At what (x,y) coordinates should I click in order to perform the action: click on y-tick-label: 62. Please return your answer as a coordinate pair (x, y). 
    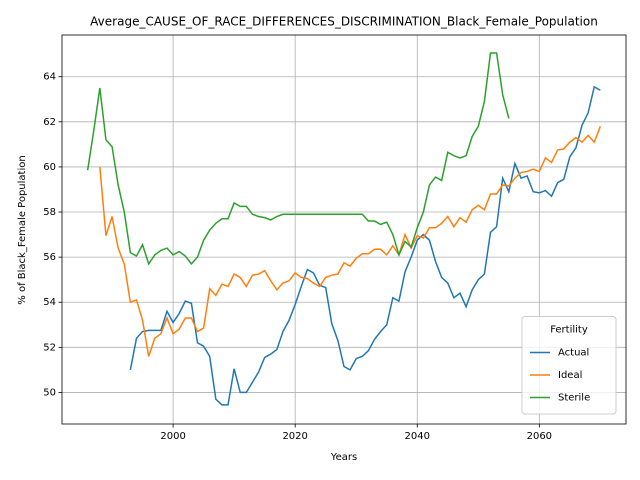
    Looking at the image, I should click on (49, 122).